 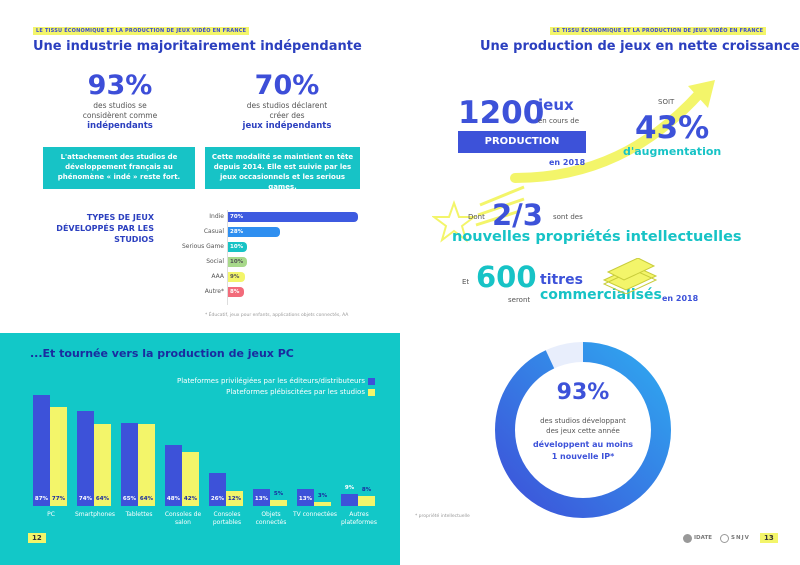 I want to click on page-number-right: 13, so click(x=769, y=538).